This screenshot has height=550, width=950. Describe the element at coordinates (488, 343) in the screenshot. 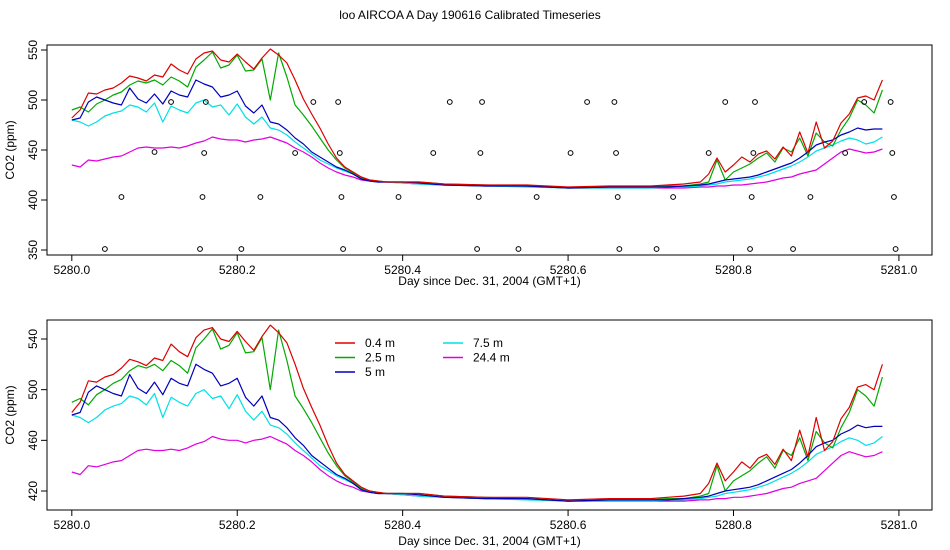

I see `legend-label: 7.5 m` at that location.